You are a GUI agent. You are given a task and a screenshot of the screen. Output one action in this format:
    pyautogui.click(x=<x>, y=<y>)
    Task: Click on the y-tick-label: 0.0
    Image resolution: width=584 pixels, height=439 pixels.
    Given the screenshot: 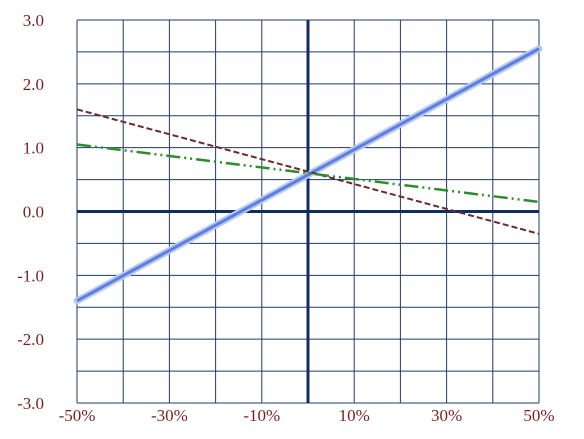 What is the action you would take?
    pyautogui.click(x=33, y=212)
    